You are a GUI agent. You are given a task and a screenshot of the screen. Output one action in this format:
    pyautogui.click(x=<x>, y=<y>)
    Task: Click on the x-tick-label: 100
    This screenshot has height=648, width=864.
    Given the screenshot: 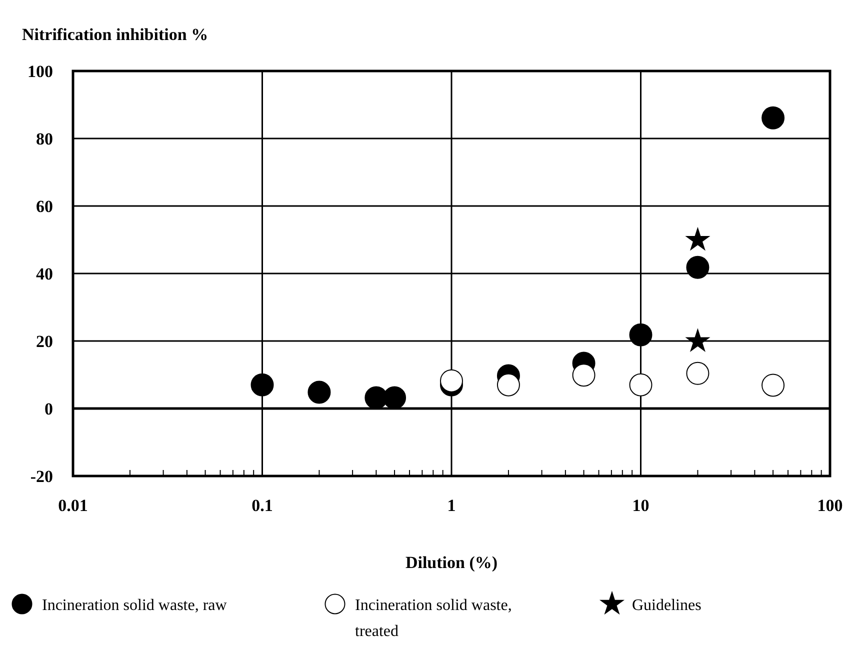 What is the action you would take?
    pyautogui.click(x=830, y=505)
    